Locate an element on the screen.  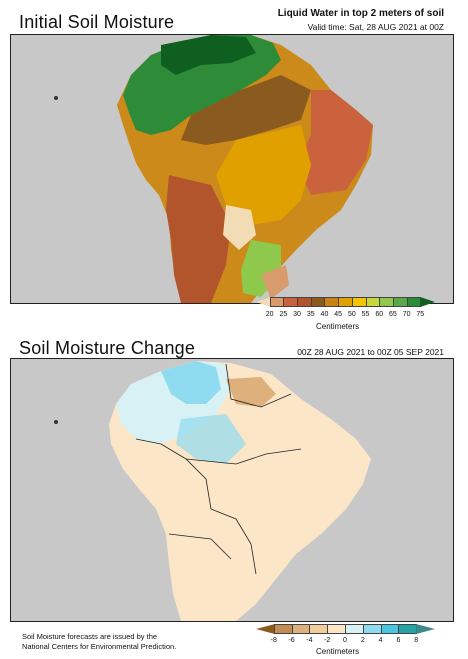
colorbar-tick-label: 8 is located at coordinates (416, 640).